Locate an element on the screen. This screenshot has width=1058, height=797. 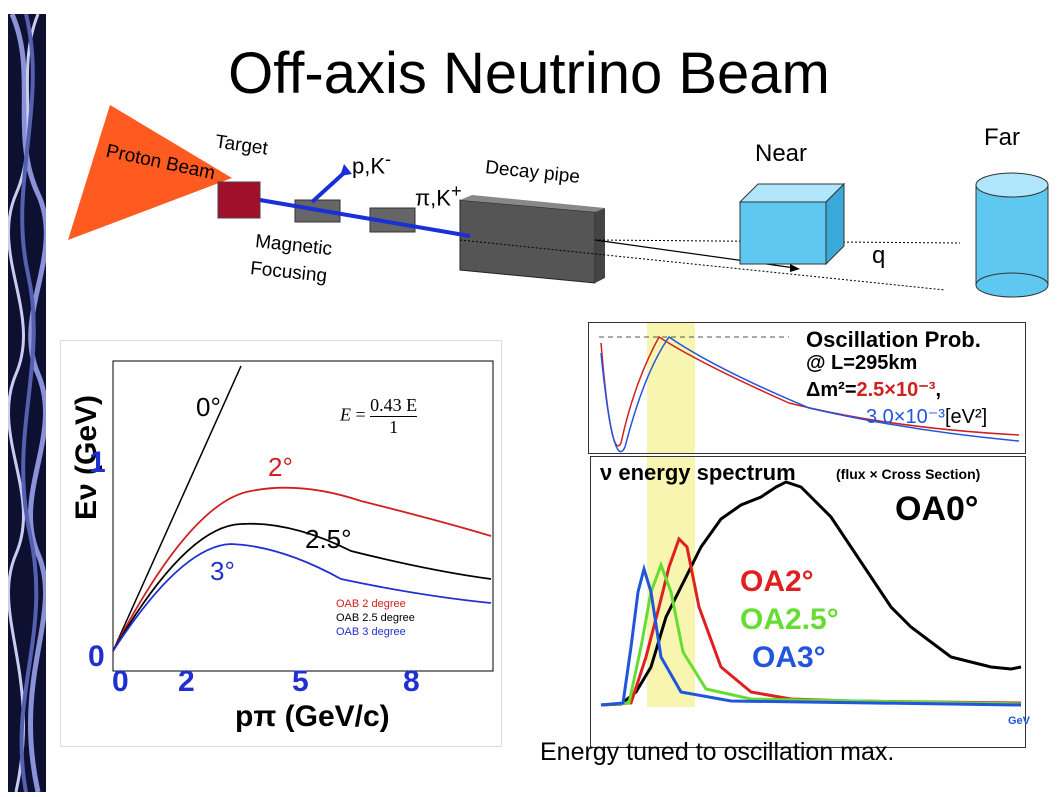
label-oa2: OA2° is located at coordinates (777, 581).